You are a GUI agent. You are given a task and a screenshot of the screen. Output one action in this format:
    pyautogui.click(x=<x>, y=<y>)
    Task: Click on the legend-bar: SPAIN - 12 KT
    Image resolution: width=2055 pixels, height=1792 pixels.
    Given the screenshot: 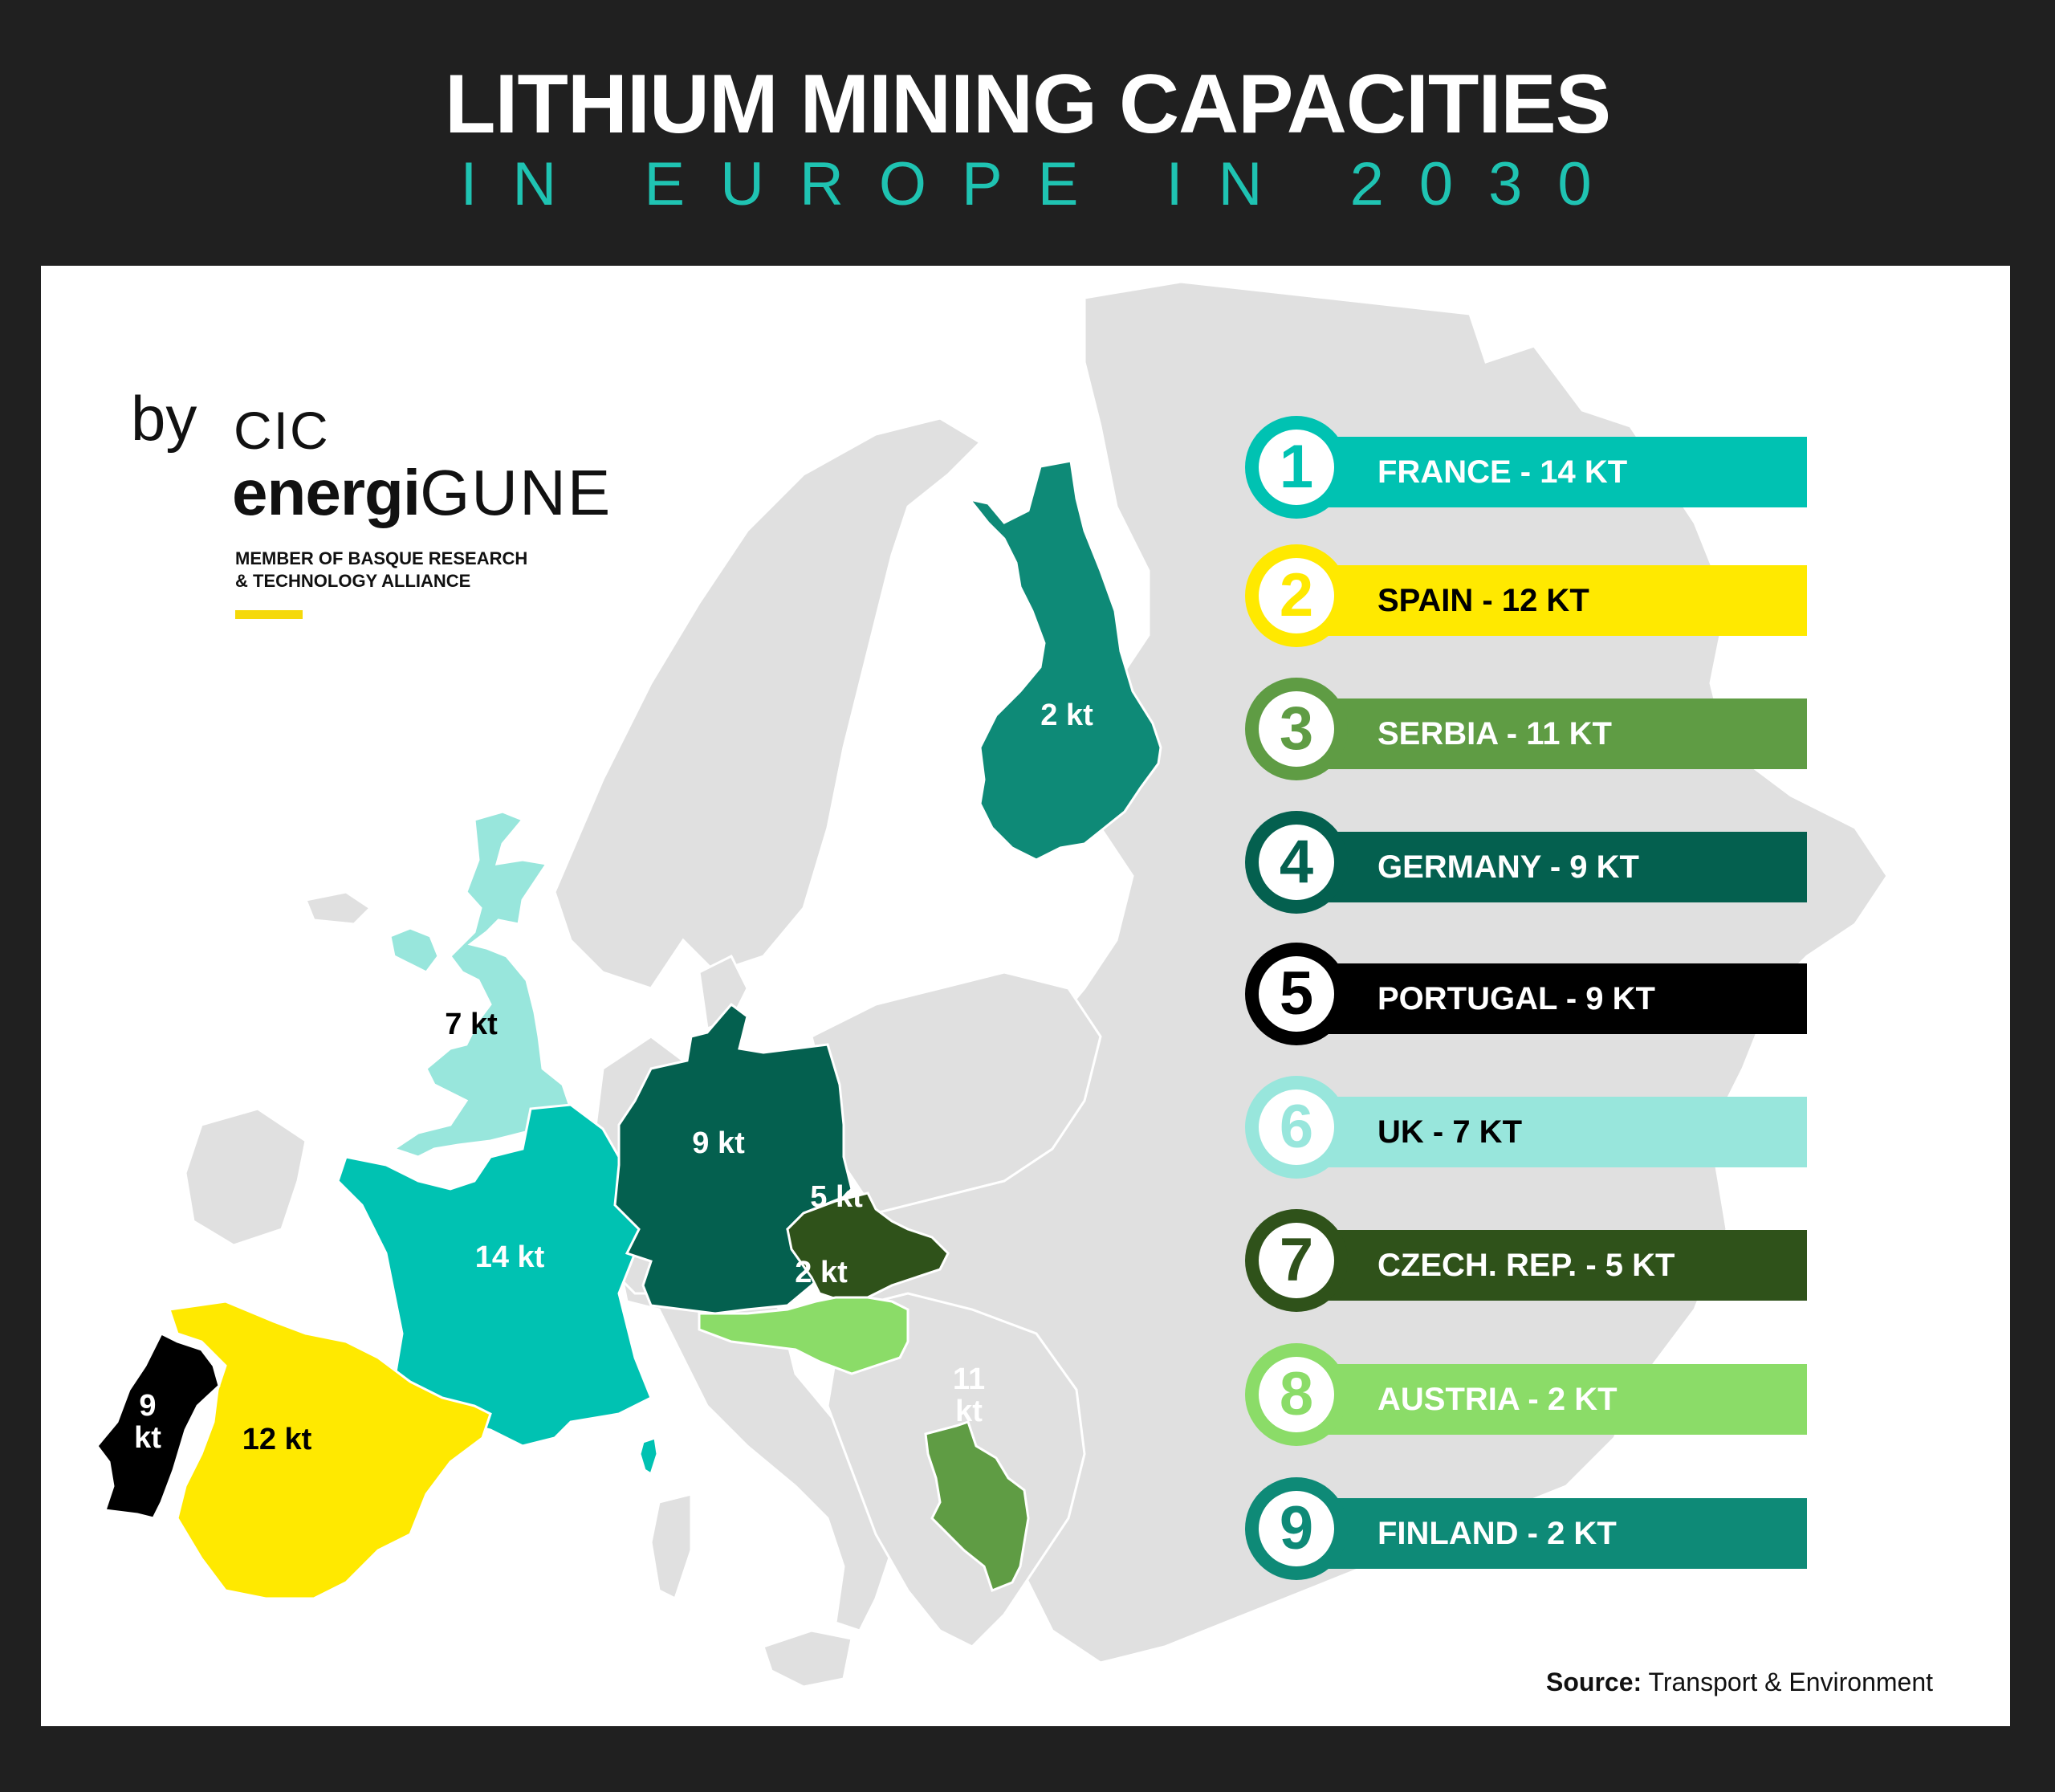 What is the action you would take?
    pyautogui.click(x=1550, y=600)
    